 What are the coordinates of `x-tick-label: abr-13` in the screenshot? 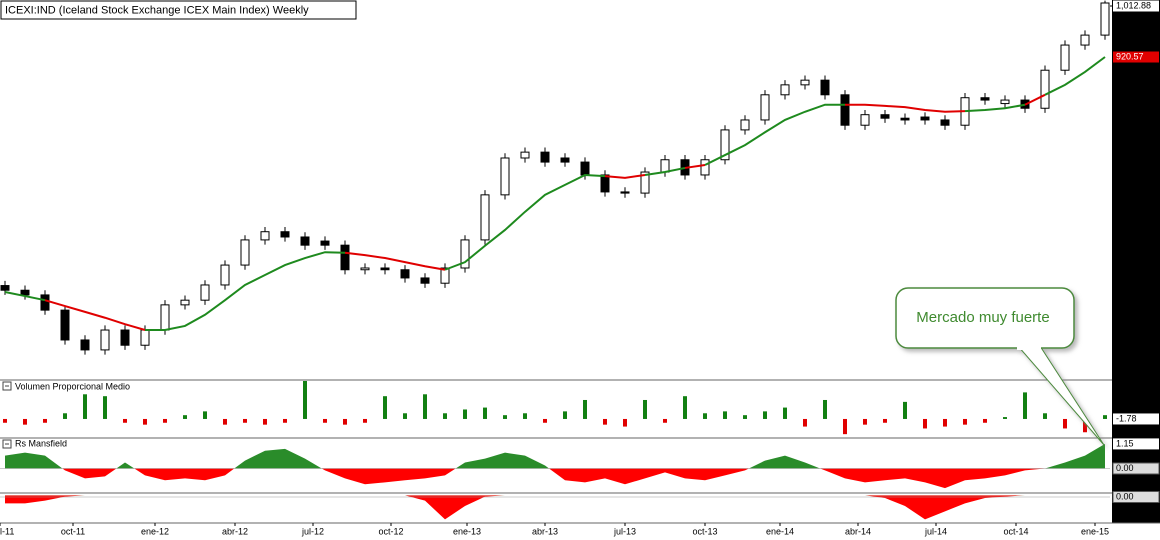 It's located at (545, 531).